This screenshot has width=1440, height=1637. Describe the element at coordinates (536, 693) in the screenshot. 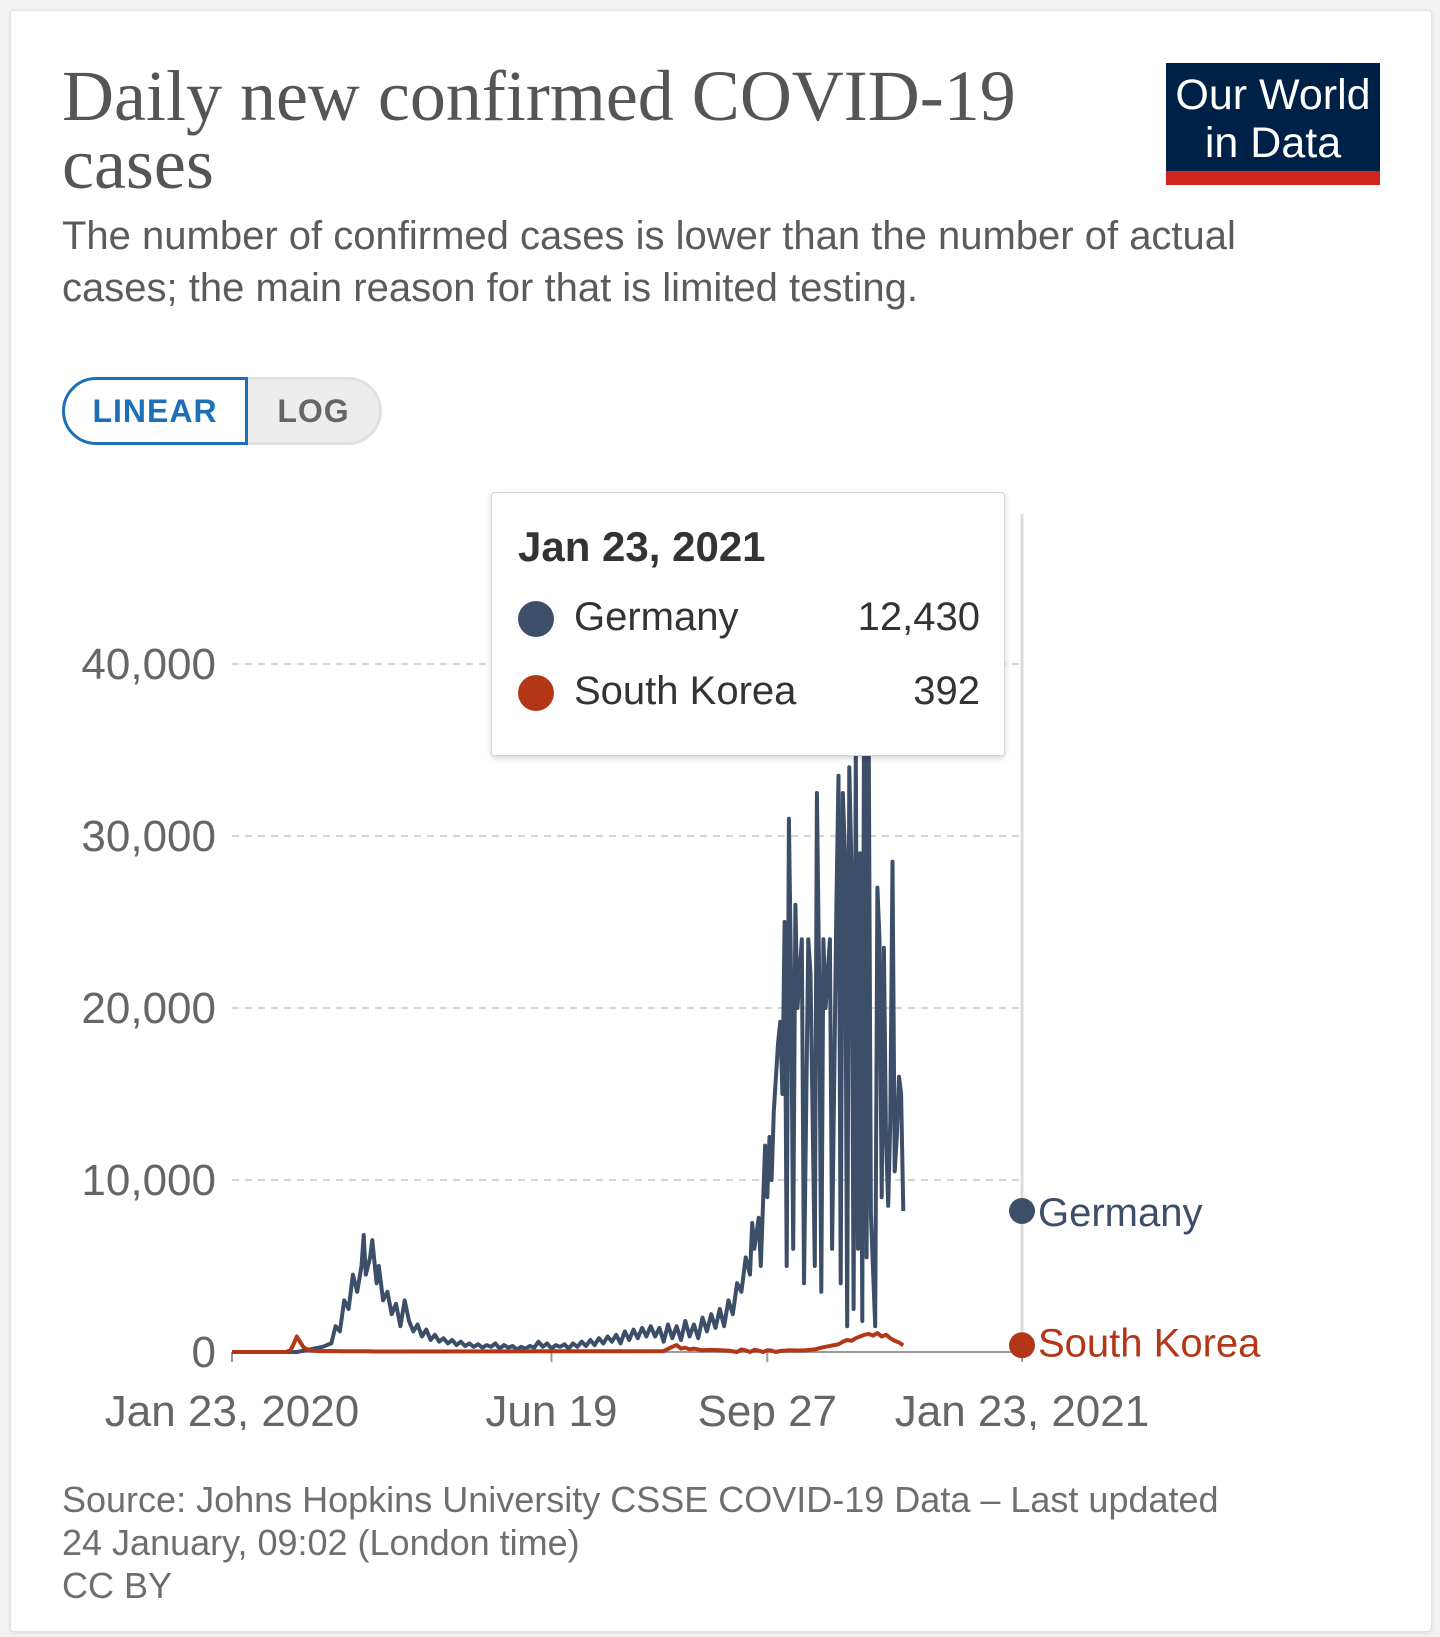

I see `south-korea-legend-dot` at that location.